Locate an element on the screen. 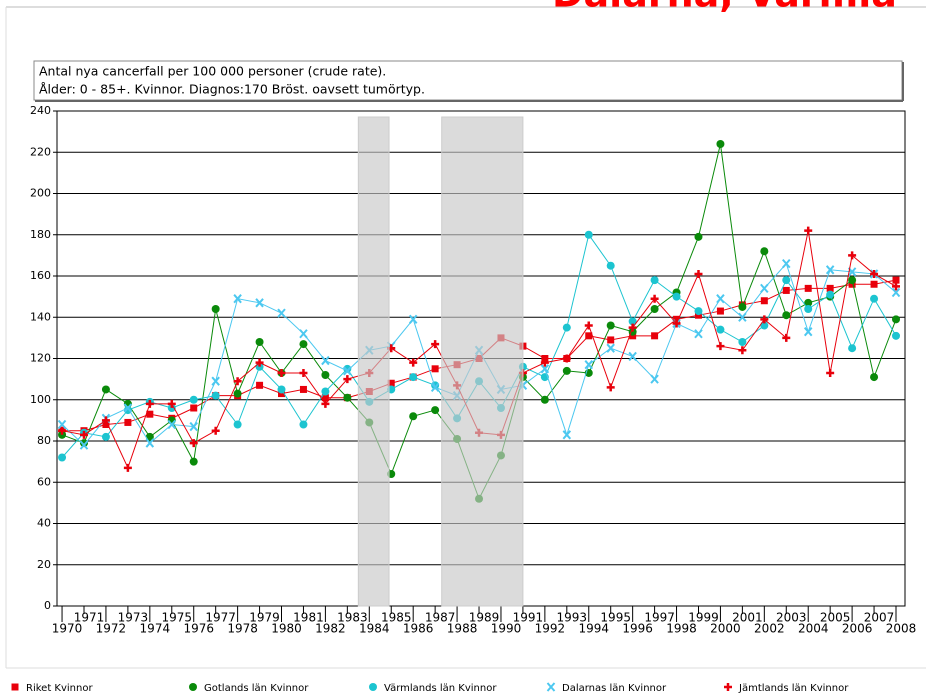 This screenshot has width=926, height=696. x-tick-label: 1971 is located at coordinates (89, 618).